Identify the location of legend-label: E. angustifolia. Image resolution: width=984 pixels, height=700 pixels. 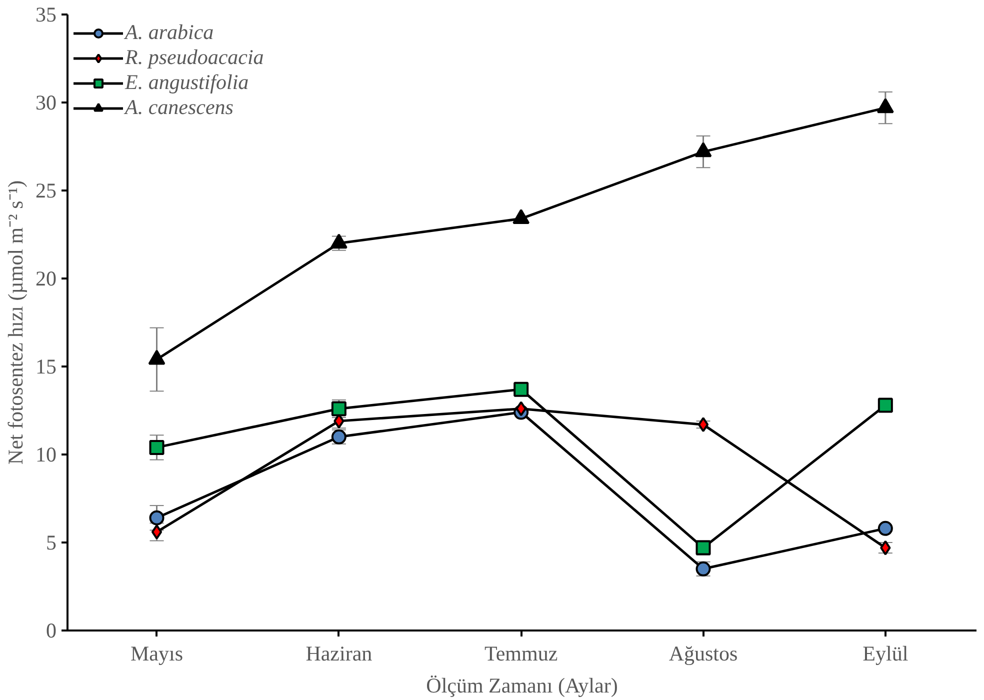
(187, 82).